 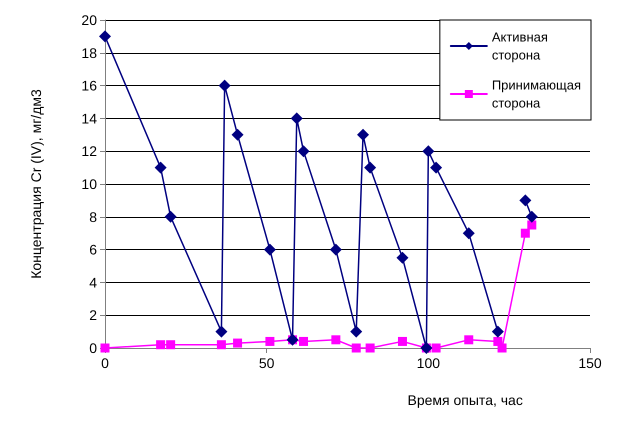 What do you see at coordinates (36, 184) in the screenshot?
I see `y-axis-title: Концентрация Cr (IV), мг/дм3` at bounding box center [36, 184].